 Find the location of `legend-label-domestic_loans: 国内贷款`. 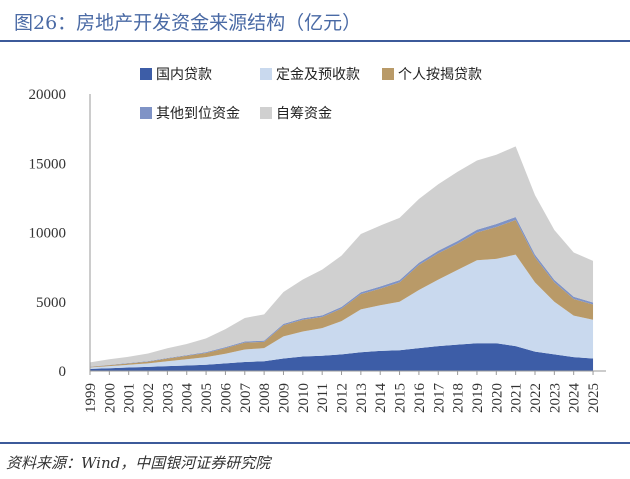

legend-label-domestic_loans: 国内贷款 is located at coordinates (184, 75).